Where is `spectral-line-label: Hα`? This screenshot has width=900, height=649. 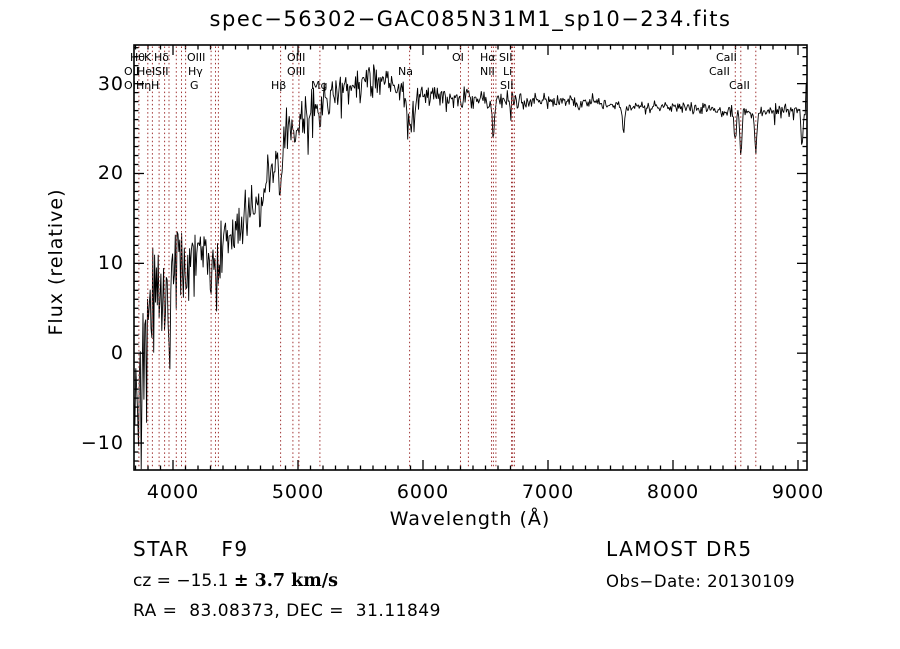 spectral-line-label: Hα is located at coordinates (488, 57).